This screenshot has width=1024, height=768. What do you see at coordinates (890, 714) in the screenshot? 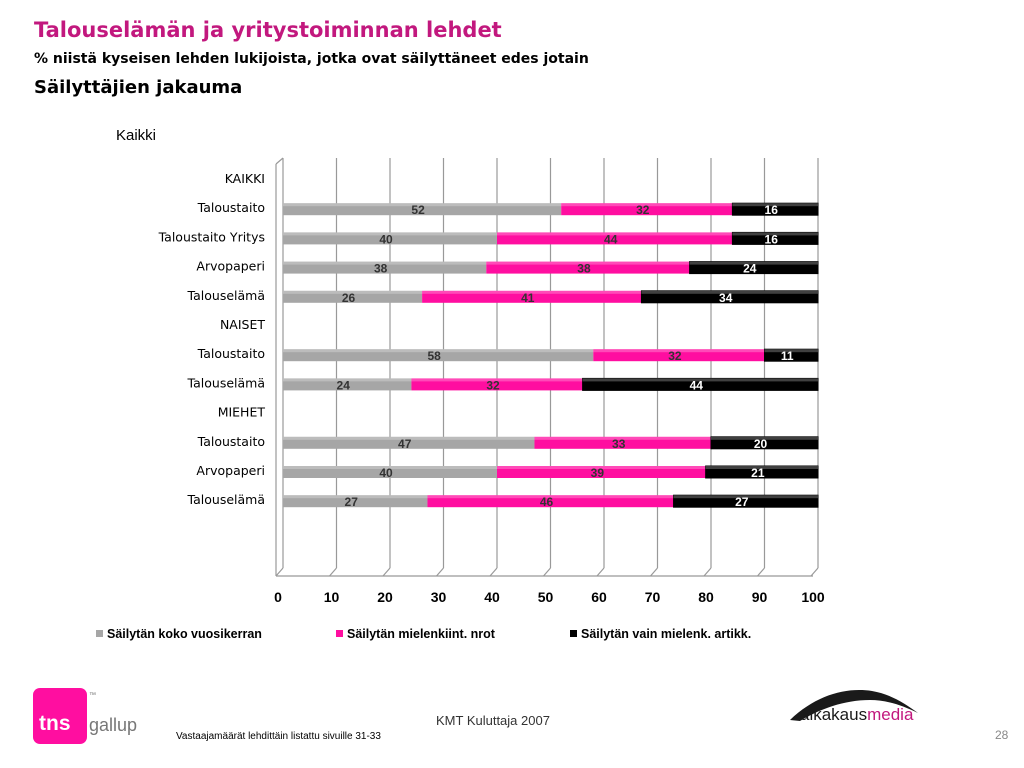
I see `media-text: media` at bounding box center [890, 714].